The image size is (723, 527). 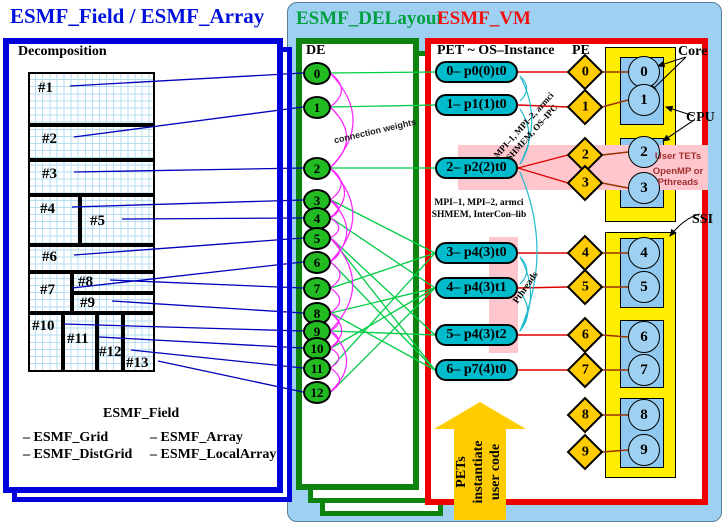 I want to click on field-array-title: ESMF_Field / ESMF_Array, so click(x=137, y=16).